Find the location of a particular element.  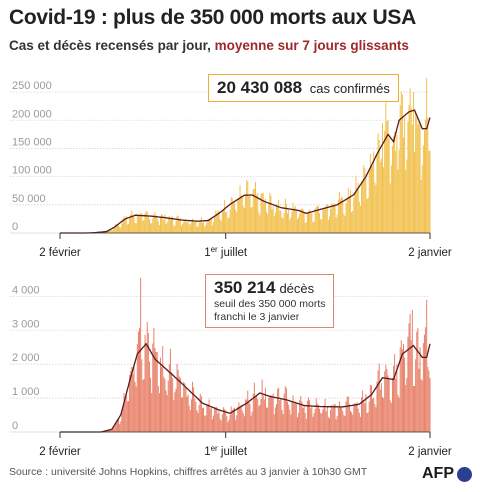

y-tick-label: 100 000 is located at coordinates (32, 171).